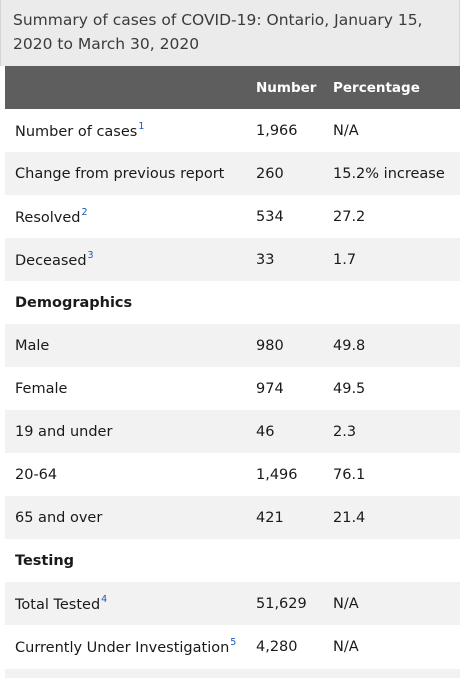 This screenshot has height=678, width=468. I want to click on table-row: Resolved2 534 27.2, so click(232, 216).